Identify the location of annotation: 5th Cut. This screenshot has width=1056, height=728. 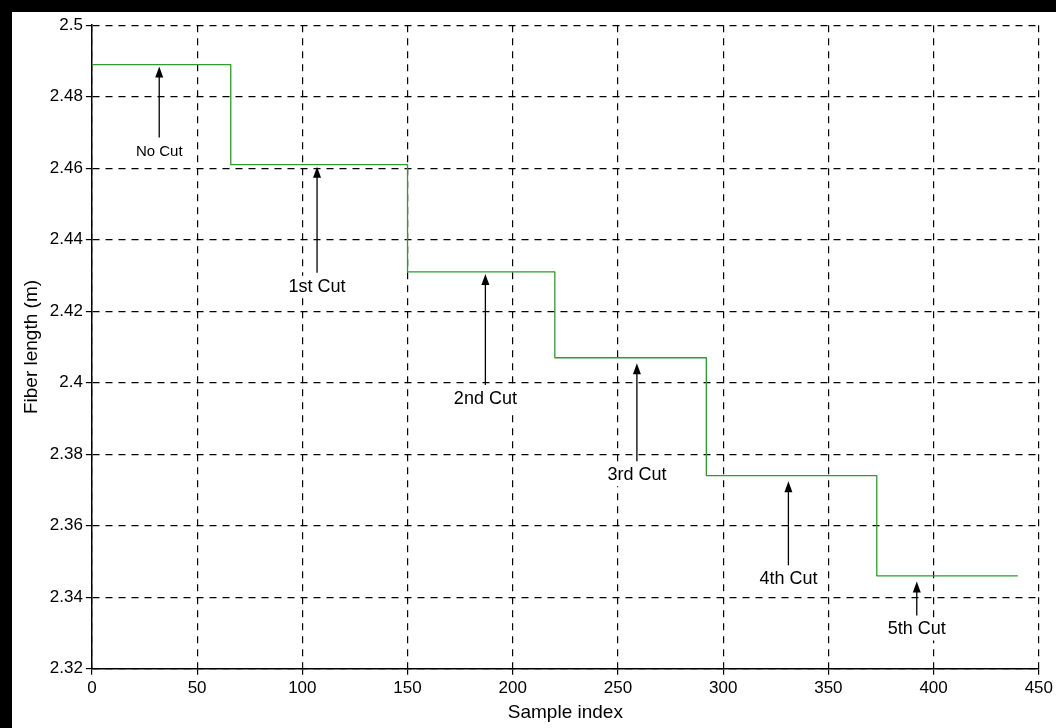
(916, 628).